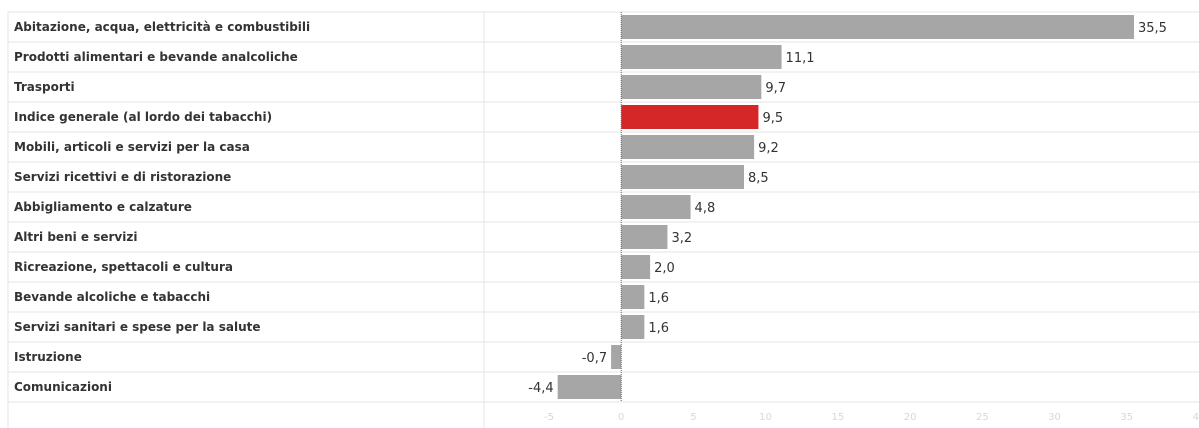 This screenshot has width=1199, height=428. I want to click on category-label: Ricreazione, spettacoli e cultura, so click(123, 267).